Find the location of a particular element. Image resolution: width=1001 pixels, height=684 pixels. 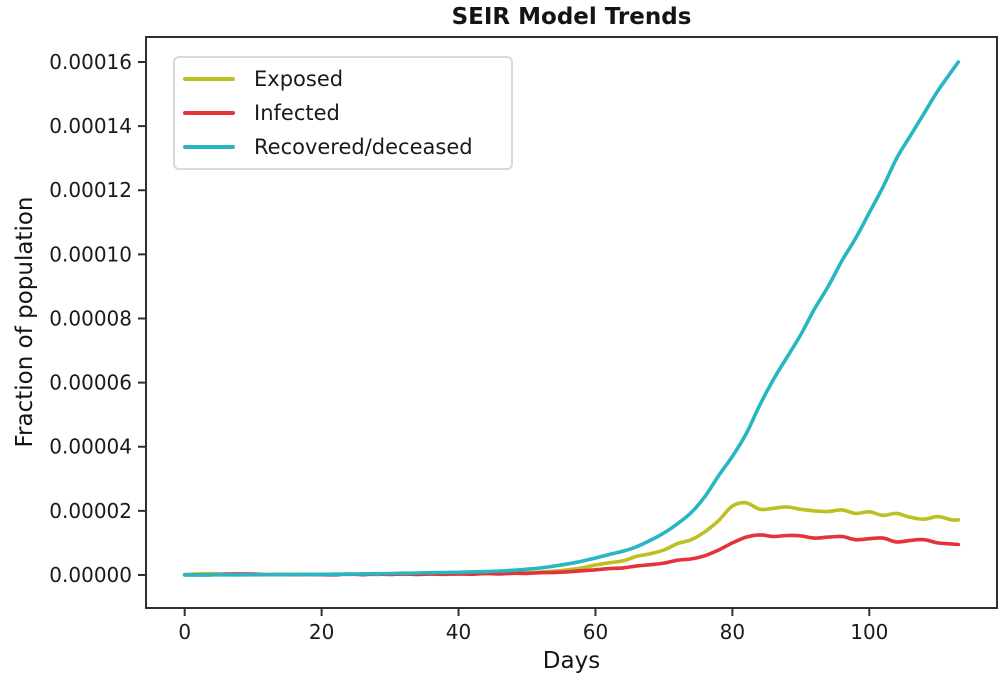

legend-label-infected: Infected is located at coordinates (297, 112).